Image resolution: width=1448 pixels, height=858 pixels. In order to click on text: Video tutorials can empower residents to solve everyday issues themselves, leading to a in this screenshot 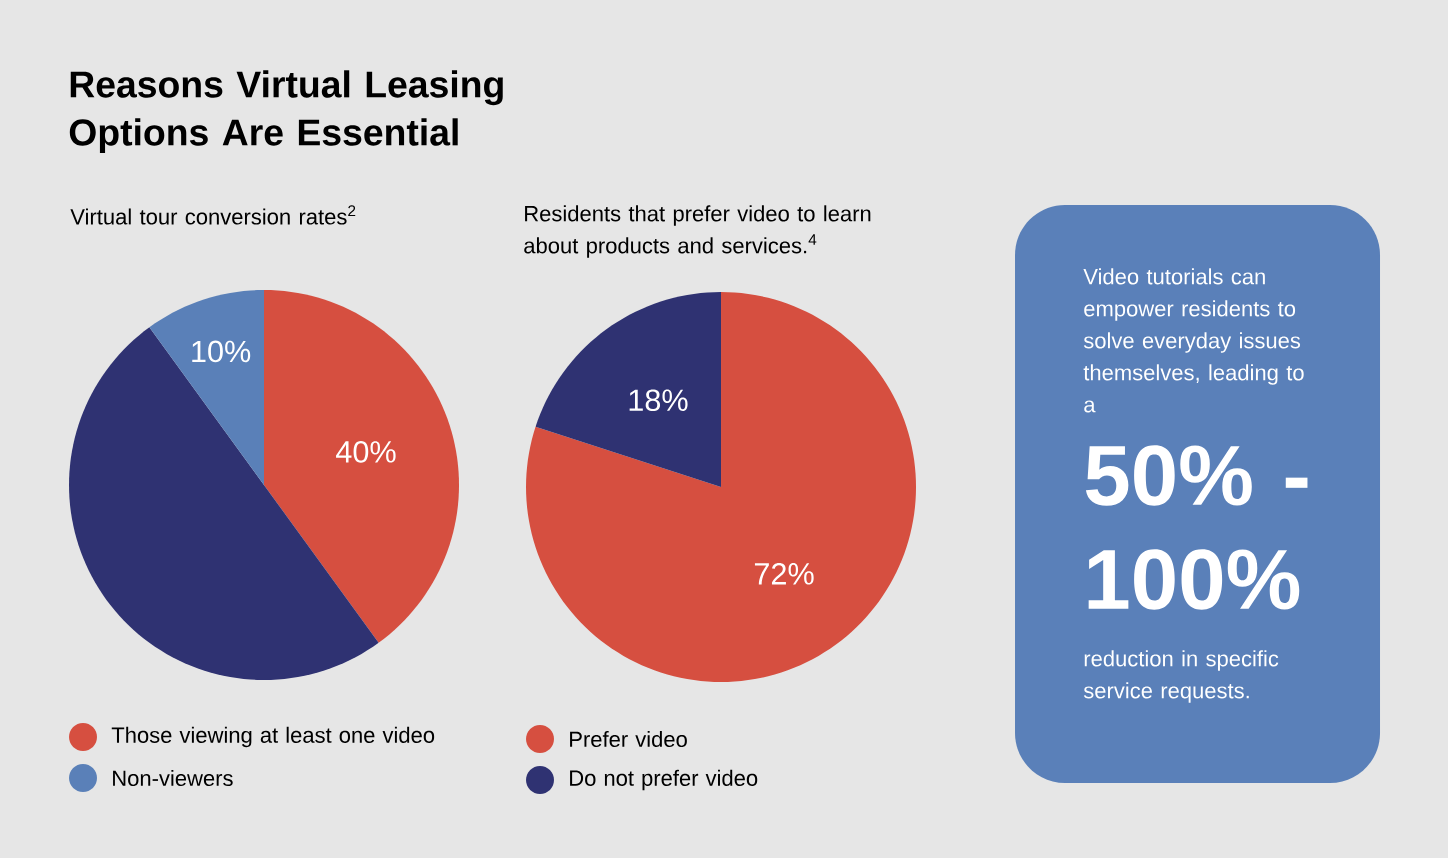, I will do `click(1193, 340)`.